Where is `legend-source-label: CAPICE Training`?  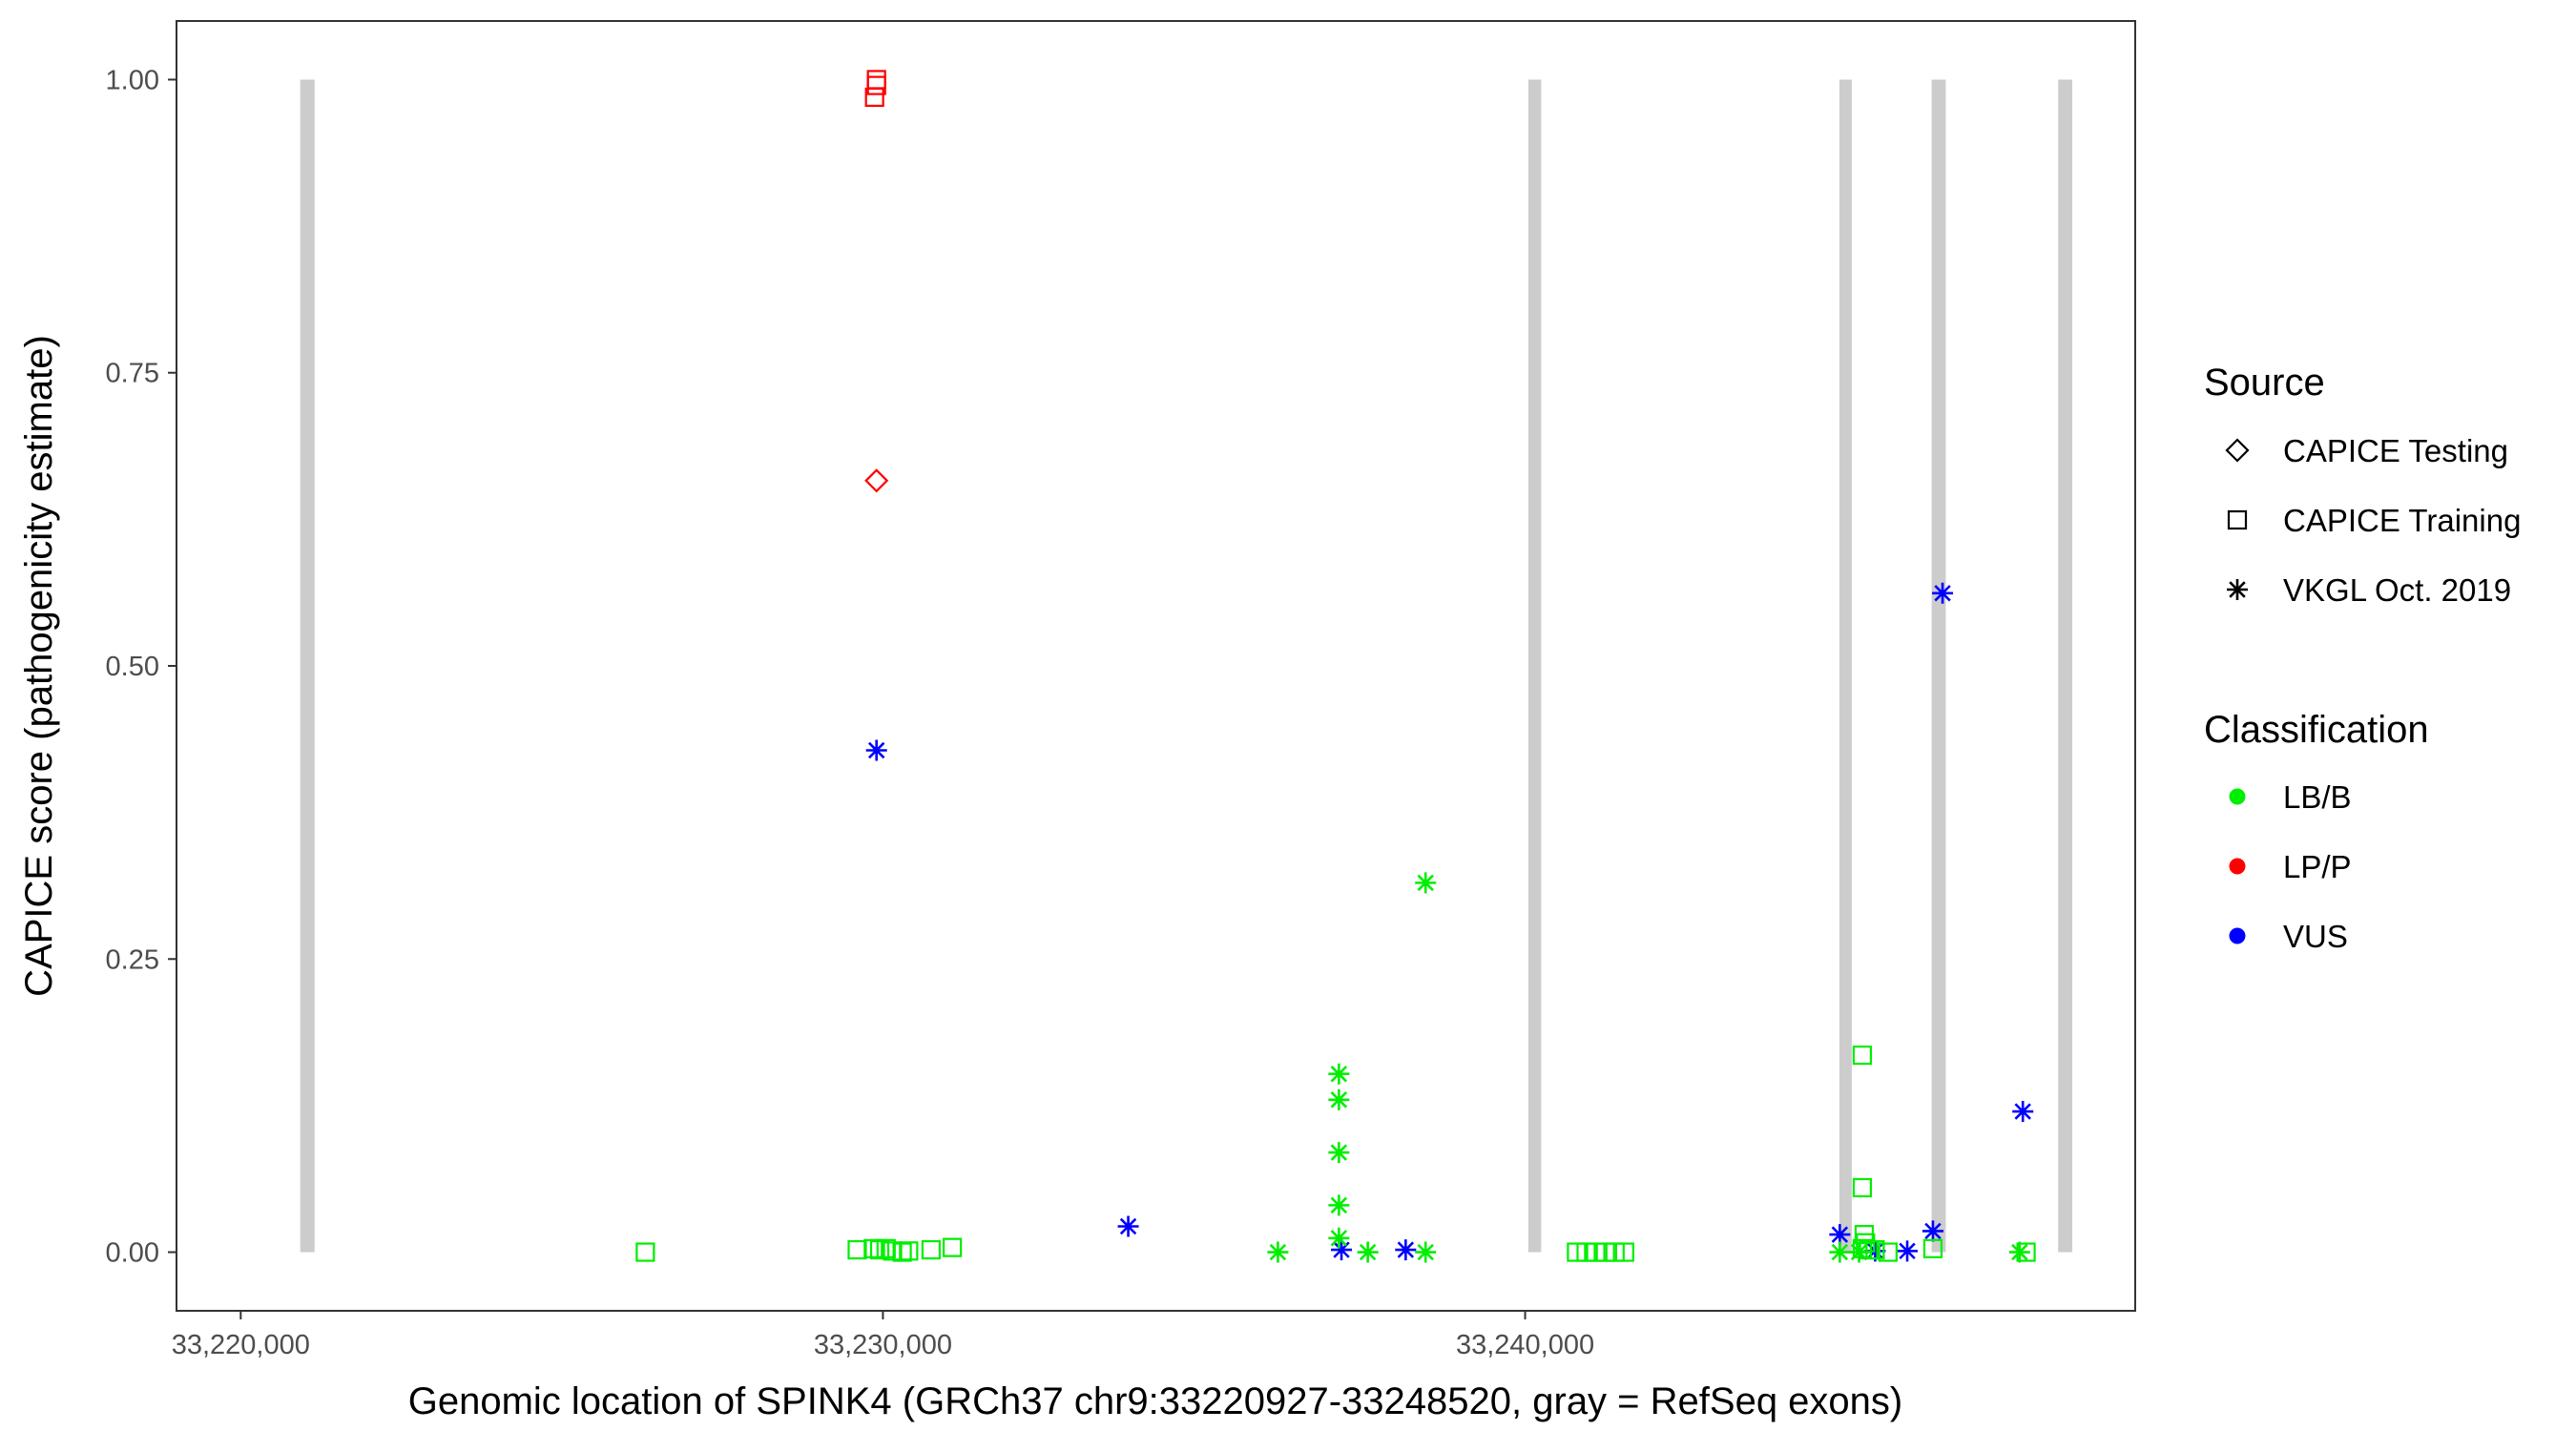 legend-source-label: CAPICE Training is located at coordinates (2402, 520).